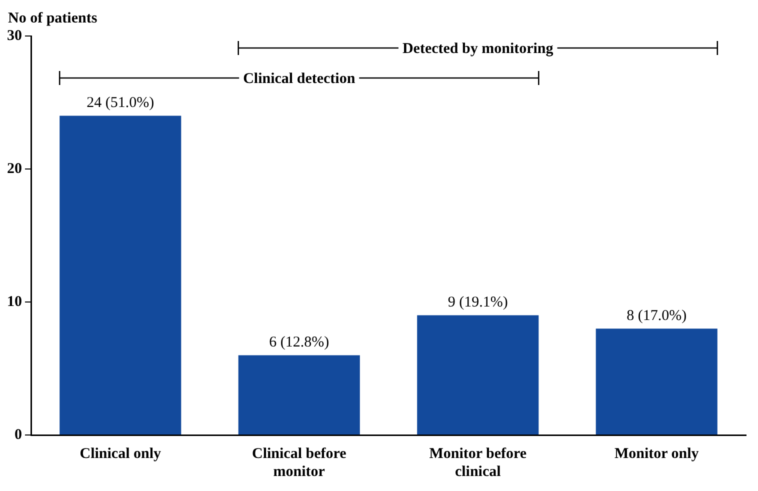 The image size is (758, 491). Describe the element at coordinates (14, 302) in the screenshot. I see `y-tick-label: 10` at that location.